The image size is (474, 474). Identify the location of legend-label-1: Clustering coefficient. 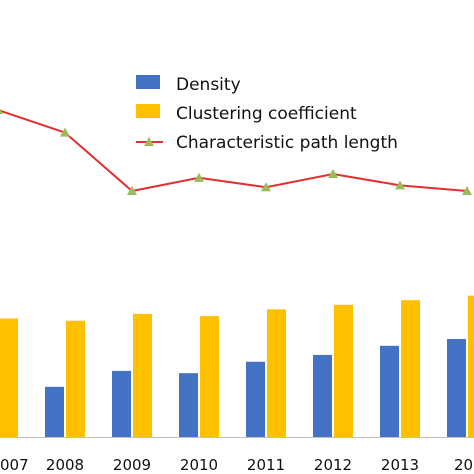
(266, 114).